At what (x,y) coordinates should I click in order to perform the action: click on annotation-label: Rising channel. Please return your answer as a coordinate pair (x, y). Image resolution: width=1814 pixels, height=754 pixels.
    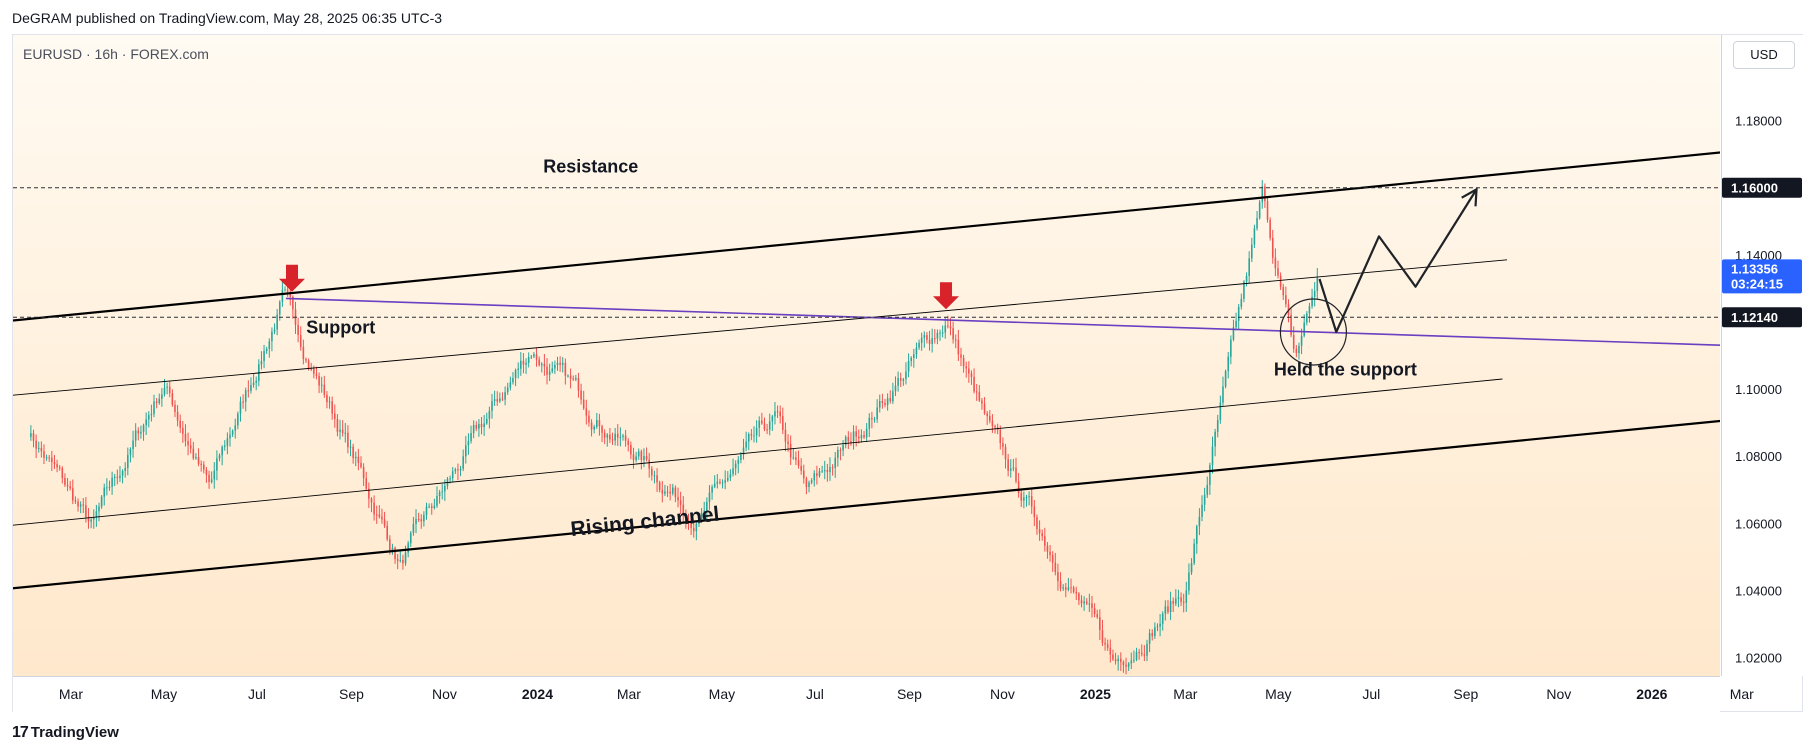
    Looking at the image, I should click on (645, 522).